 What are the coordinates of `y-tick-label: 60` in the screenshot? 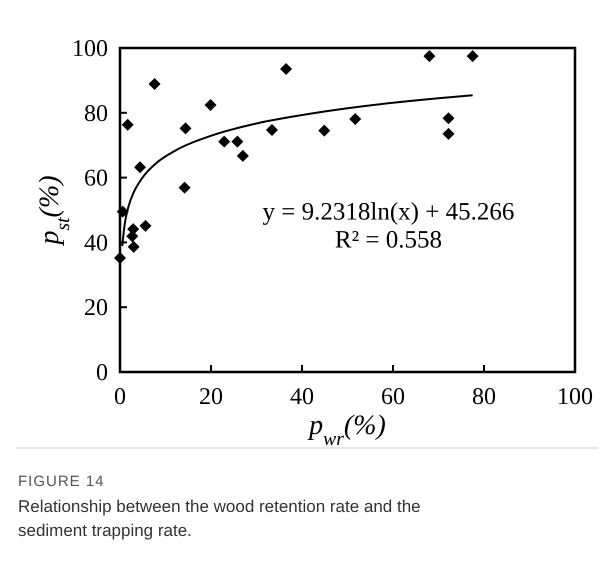 It's located at (96, 179).